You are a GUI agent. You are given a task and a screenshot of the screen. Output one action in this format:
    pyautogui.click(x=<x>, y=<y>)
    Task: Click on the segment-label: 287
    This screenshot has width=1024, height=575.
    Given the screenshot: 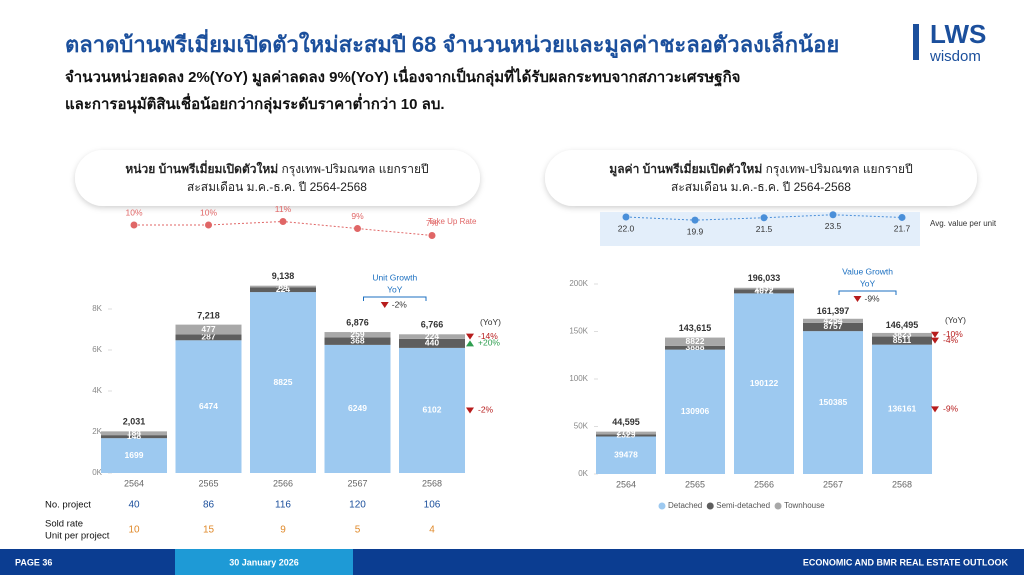 What is the action you would take?
    pyautogui.click(x=208, y=337)
    